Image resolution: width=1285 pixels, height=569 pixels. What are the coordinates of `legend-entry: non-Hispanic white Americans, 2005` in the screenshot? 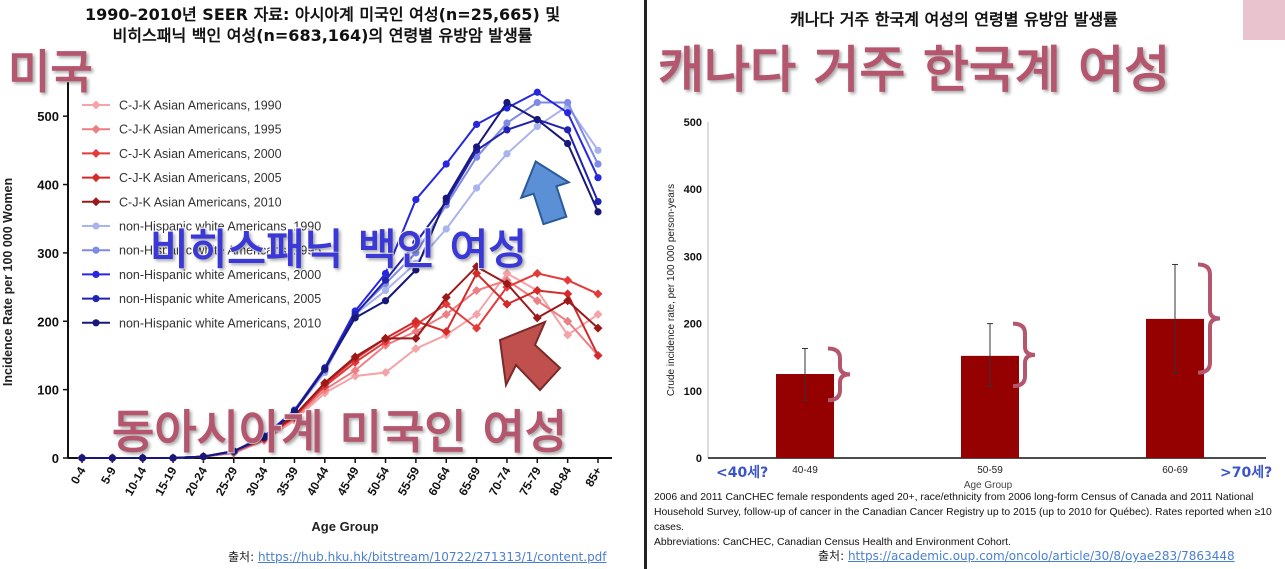 It's located at (201, 299).